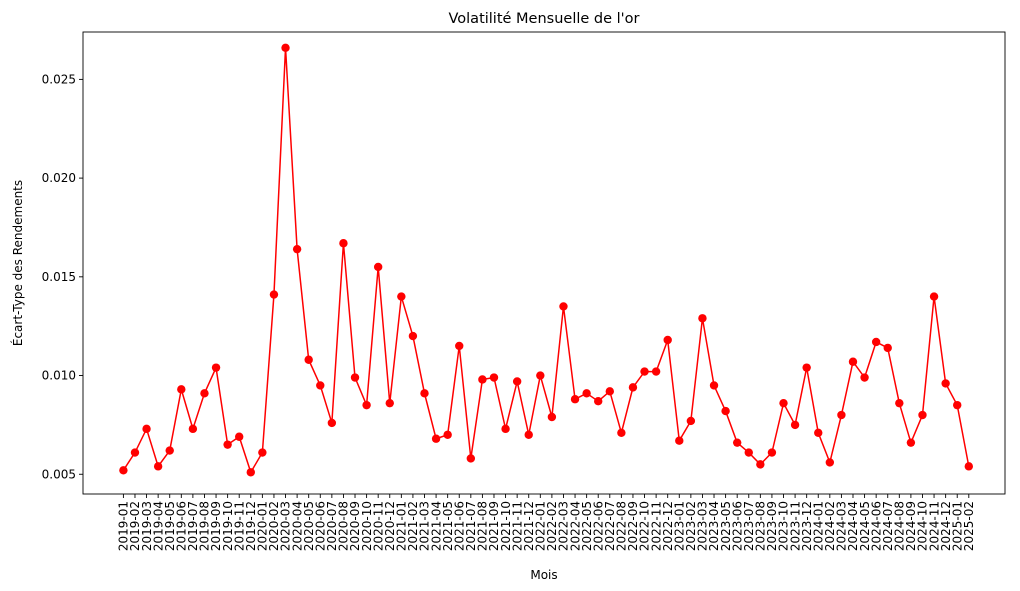  What do you see at coordinates (714, 526) in the screenshot?
I see `x-tick-label: 2023-04` at bounding box center [714, 526].